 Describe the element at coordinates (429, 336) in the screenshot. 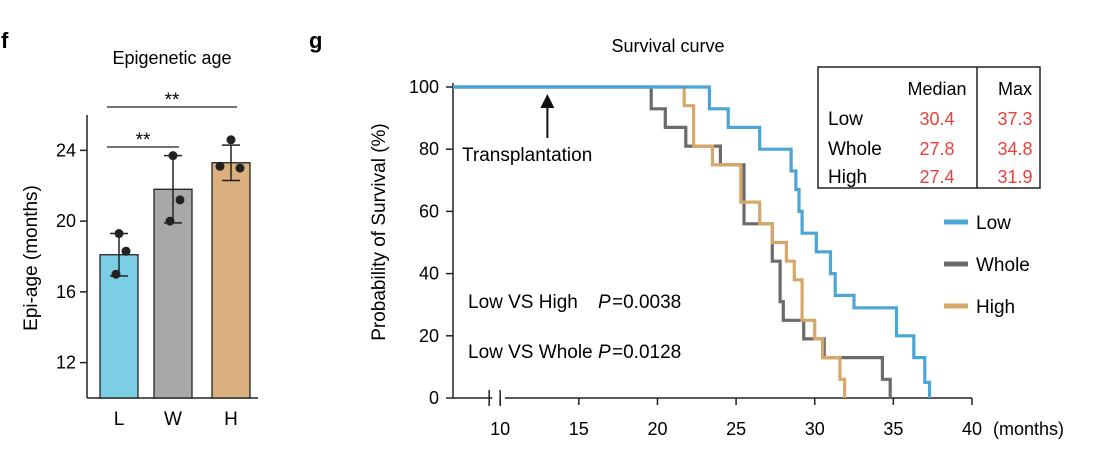

I see `survival-ytick-label: 20` at that location.